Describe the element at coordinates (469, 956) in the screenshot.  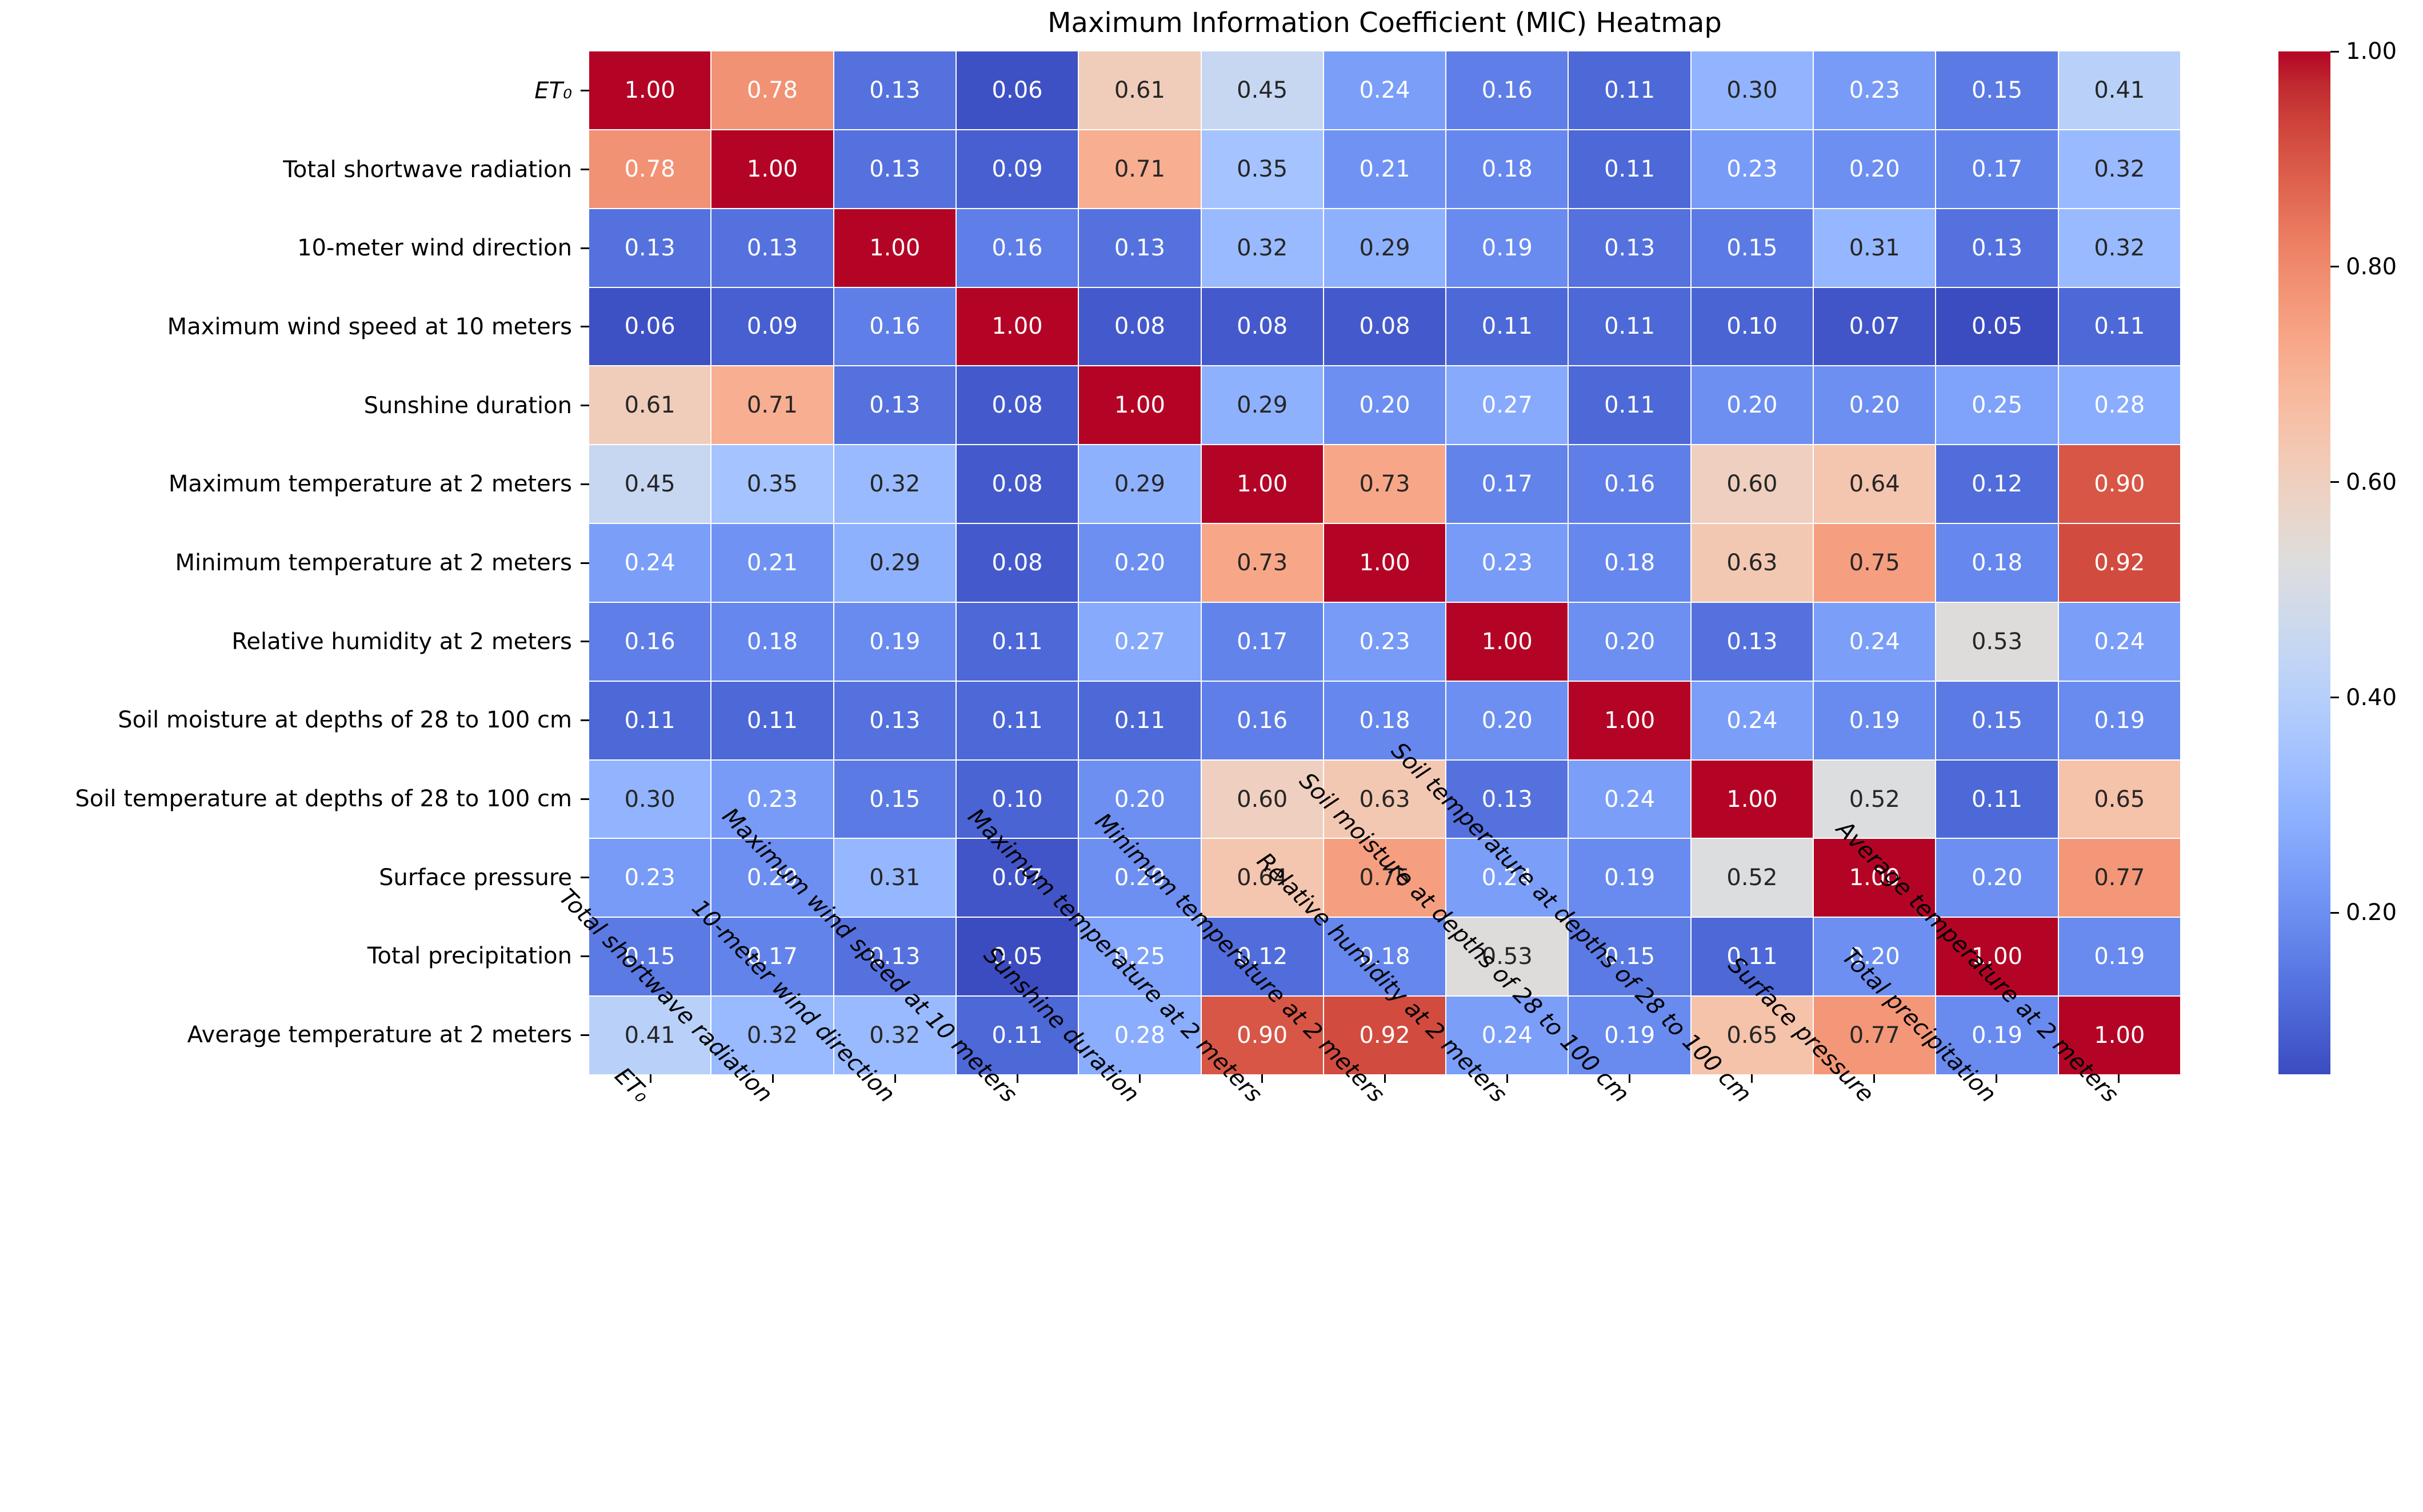
I see `y-tick-label: Total precipitation` at that location.